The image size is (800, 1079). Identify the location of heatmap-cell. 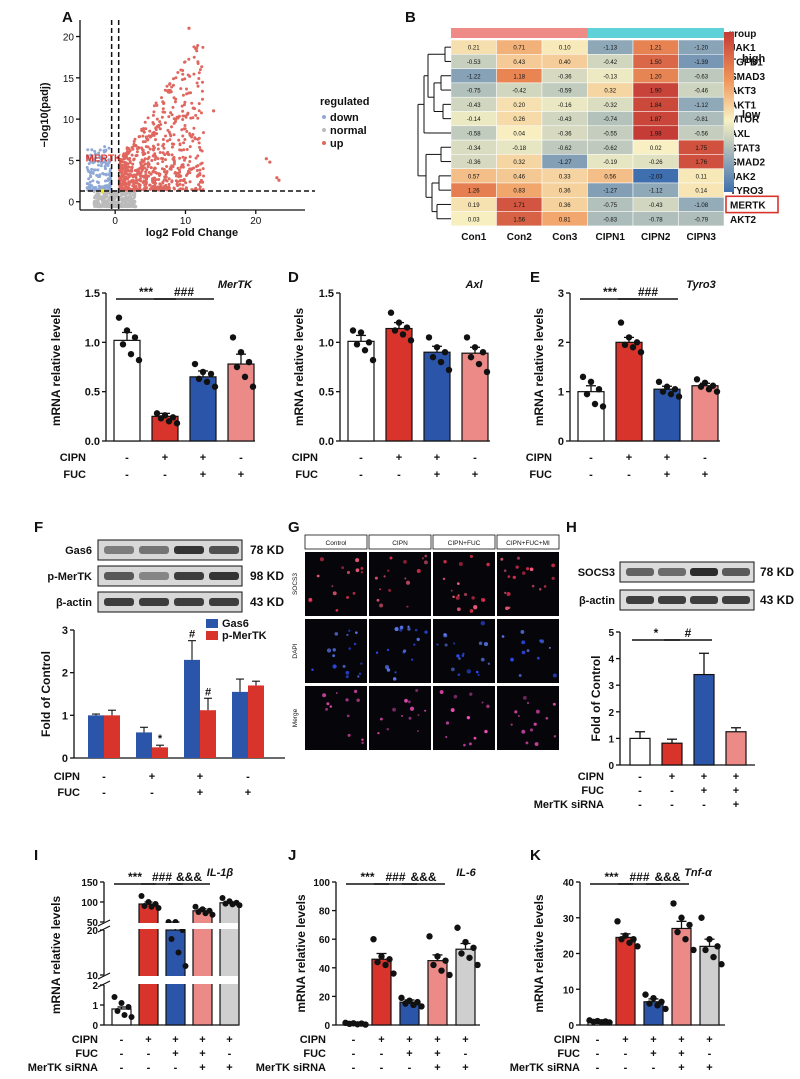
(701, 219).